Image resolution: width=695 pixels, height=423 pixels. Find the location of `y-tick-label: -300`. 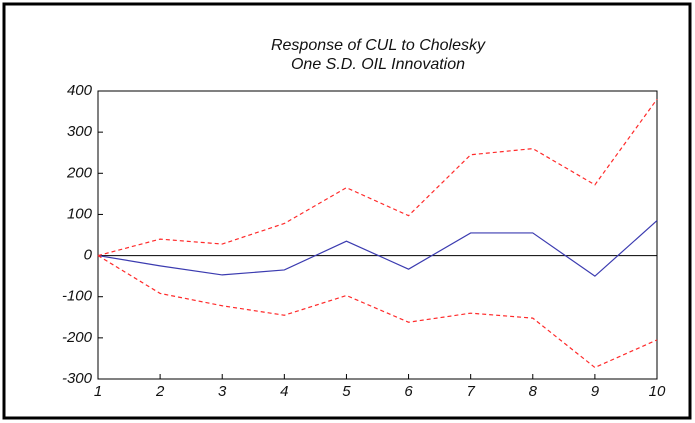

y-tick-label: -300 is located at coordinates (77, 378).